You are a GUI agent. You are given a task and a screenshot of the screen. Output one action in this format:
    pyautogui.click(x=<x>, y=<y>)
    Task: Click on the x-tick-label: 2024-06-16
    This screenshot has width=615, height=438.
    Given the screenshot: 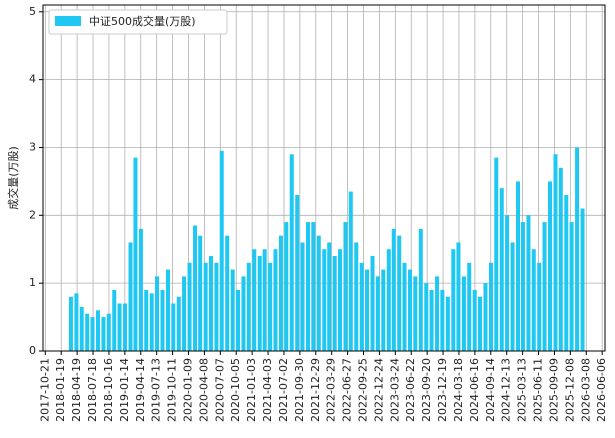 What is the action you would take?
    pyautogui.click(x=474, y=390)
    